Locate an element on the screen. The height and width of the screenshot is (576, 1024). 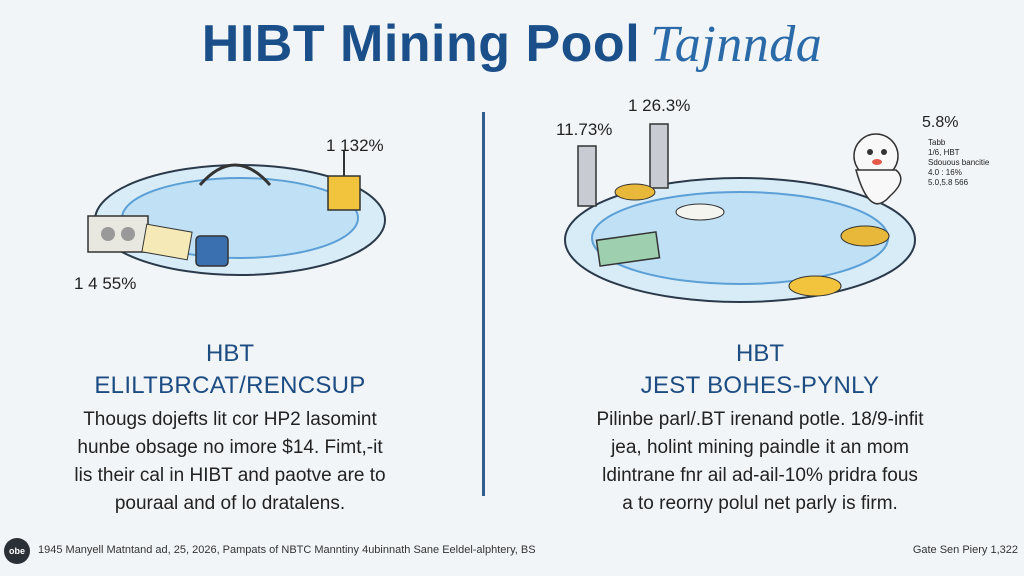
right-top-center-pct: 1 26.3% is located at coordinates (659, 105).